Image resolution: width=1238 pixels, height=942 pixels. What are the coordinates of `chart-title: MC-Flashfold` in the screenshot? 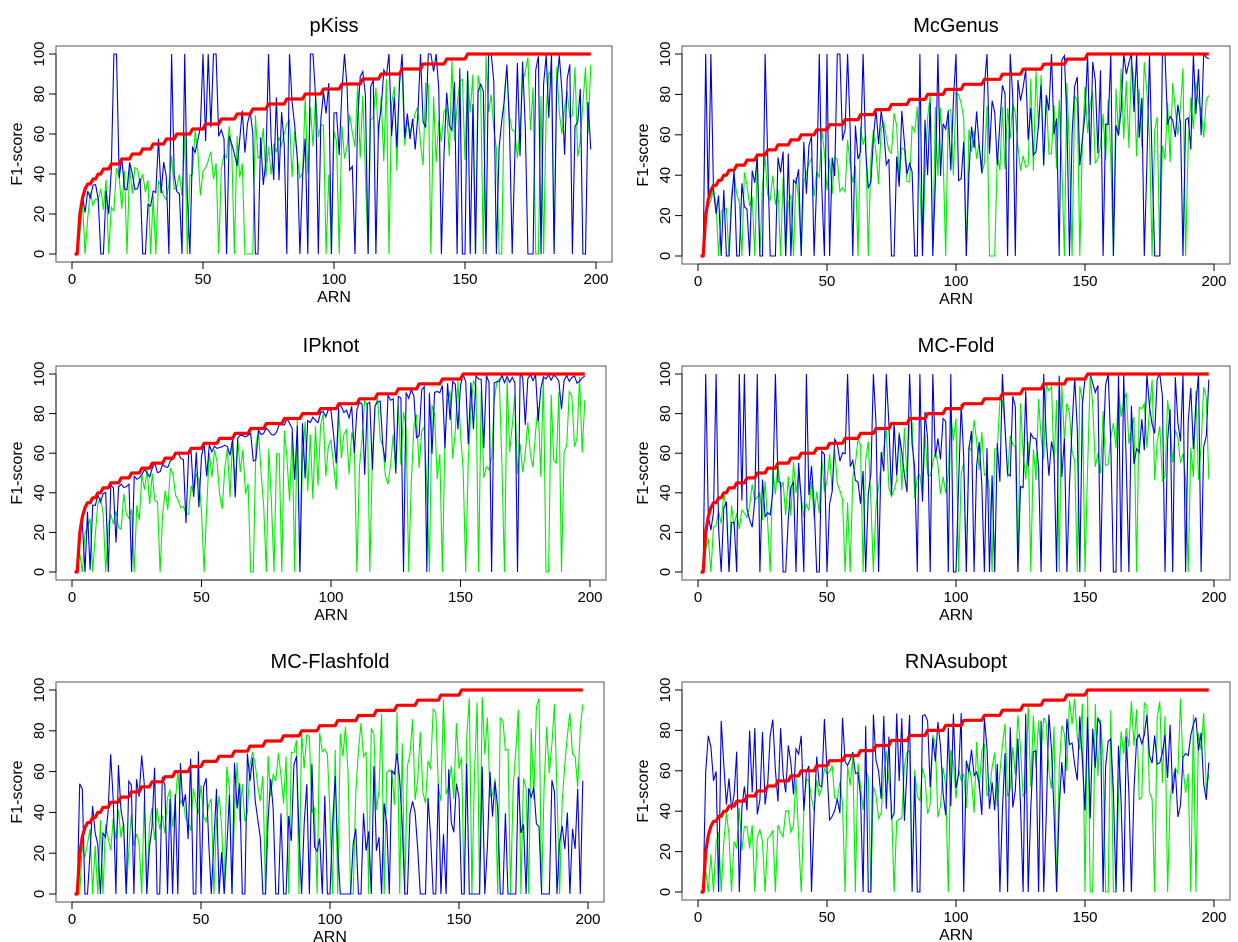 It's located at (330, 662).